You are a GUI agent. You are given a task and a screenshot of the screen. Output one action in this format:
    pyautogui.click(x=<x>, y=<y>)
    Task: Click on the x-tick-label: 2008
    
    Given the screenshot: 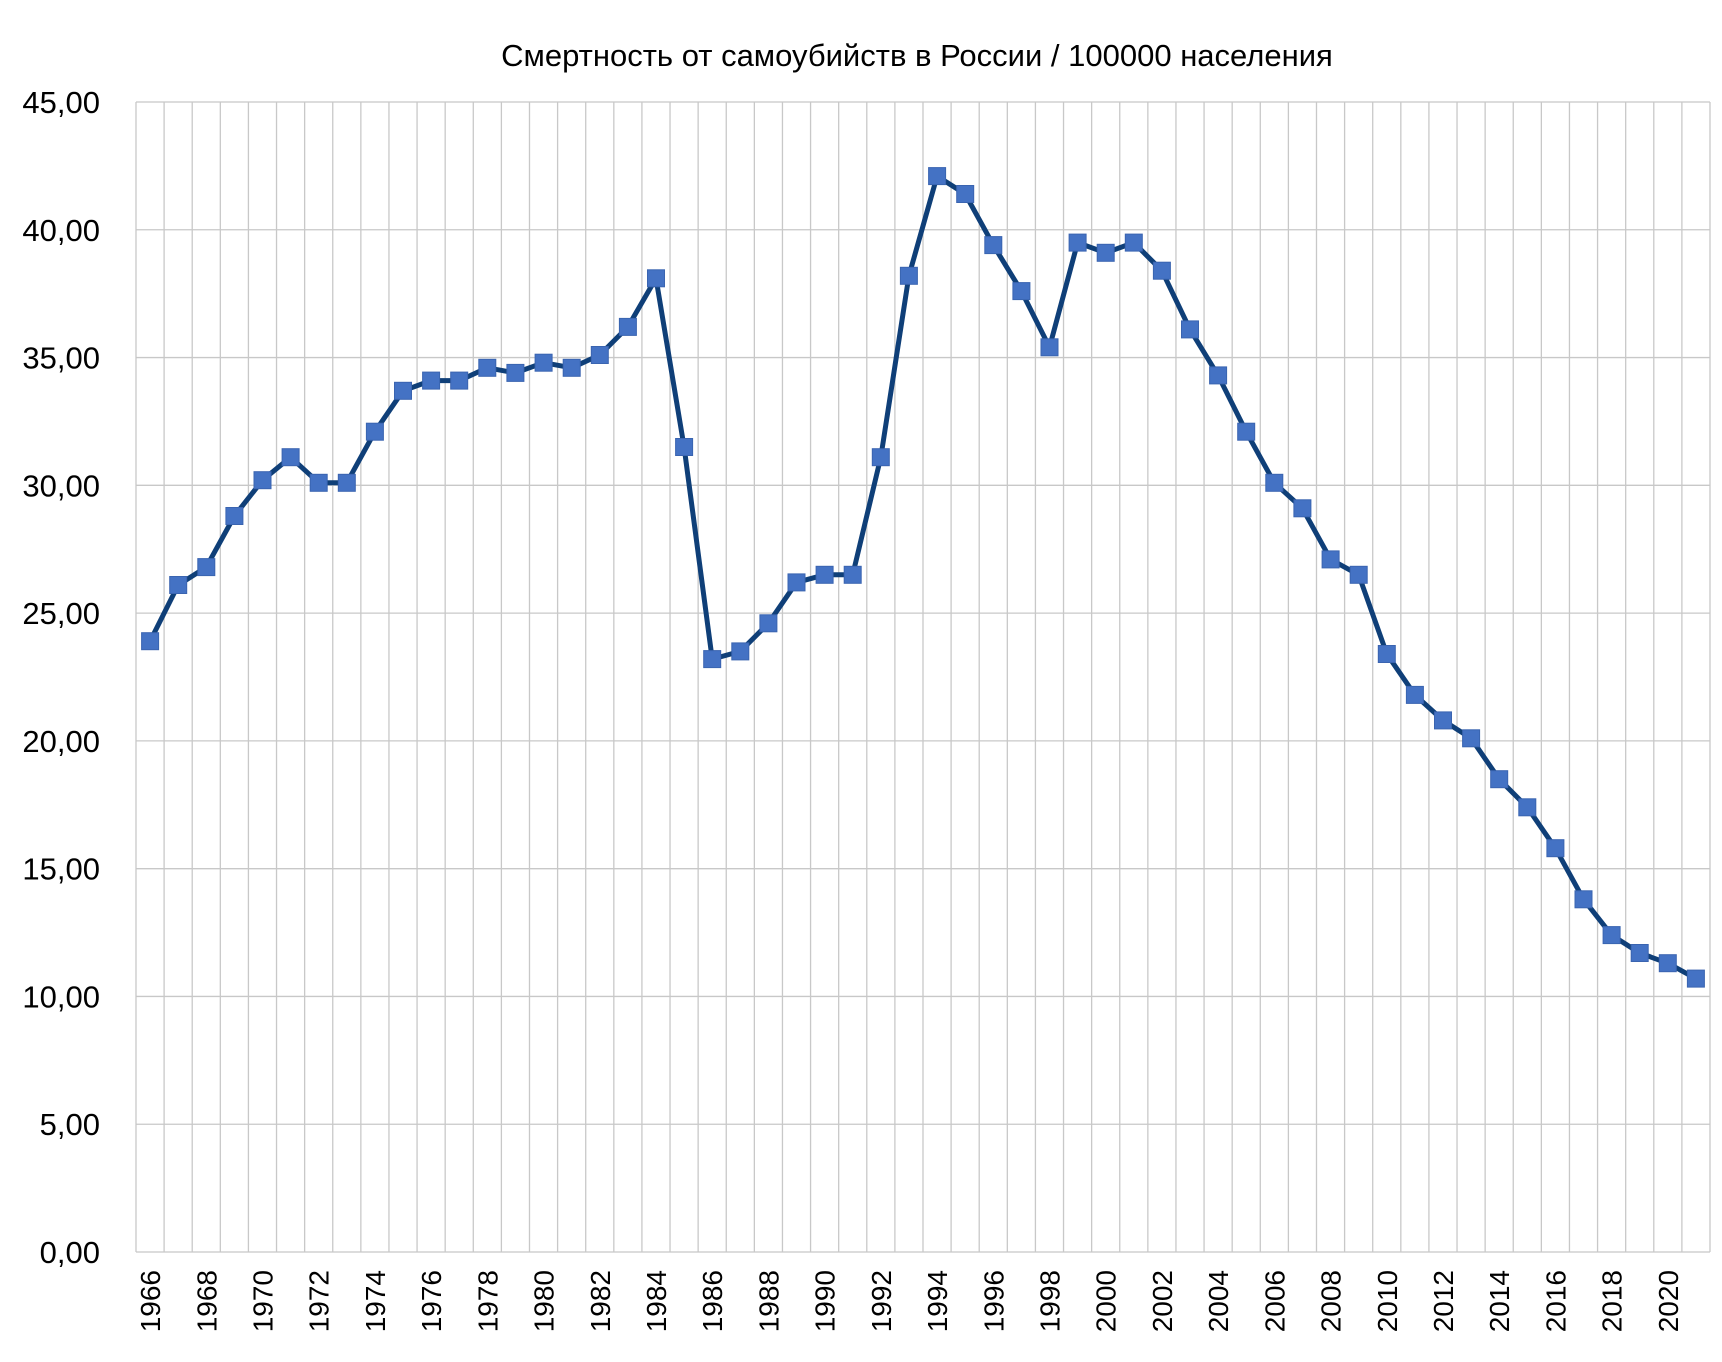 What is the action you would take?
    pyautogui.click(x=1331, y=1301)
    